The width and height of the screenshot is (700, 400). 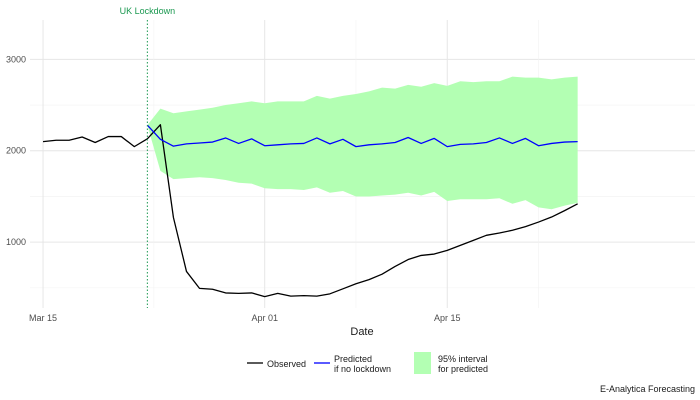 What do you see at coordinates (43, 318) in the screenshot?
I see `x-tick-label: Mar 15` at bounding box center [43, 318].